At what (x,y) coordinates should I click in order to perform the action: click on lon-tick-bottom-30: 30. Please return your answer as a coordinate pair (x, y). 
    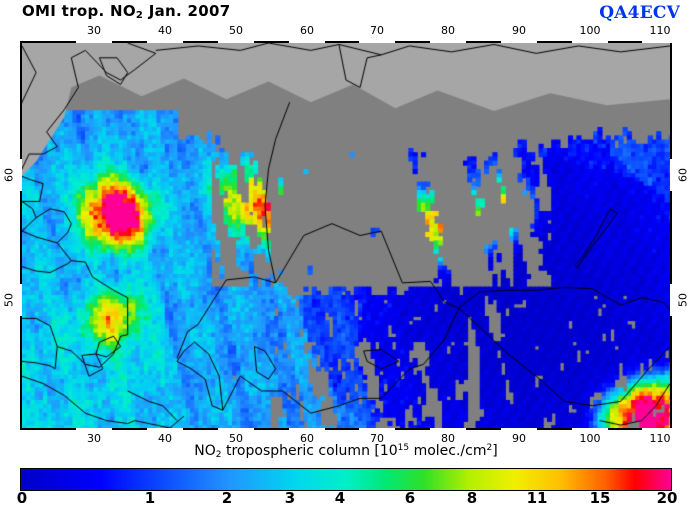
    Looking at the image, I should click on (94, 438).